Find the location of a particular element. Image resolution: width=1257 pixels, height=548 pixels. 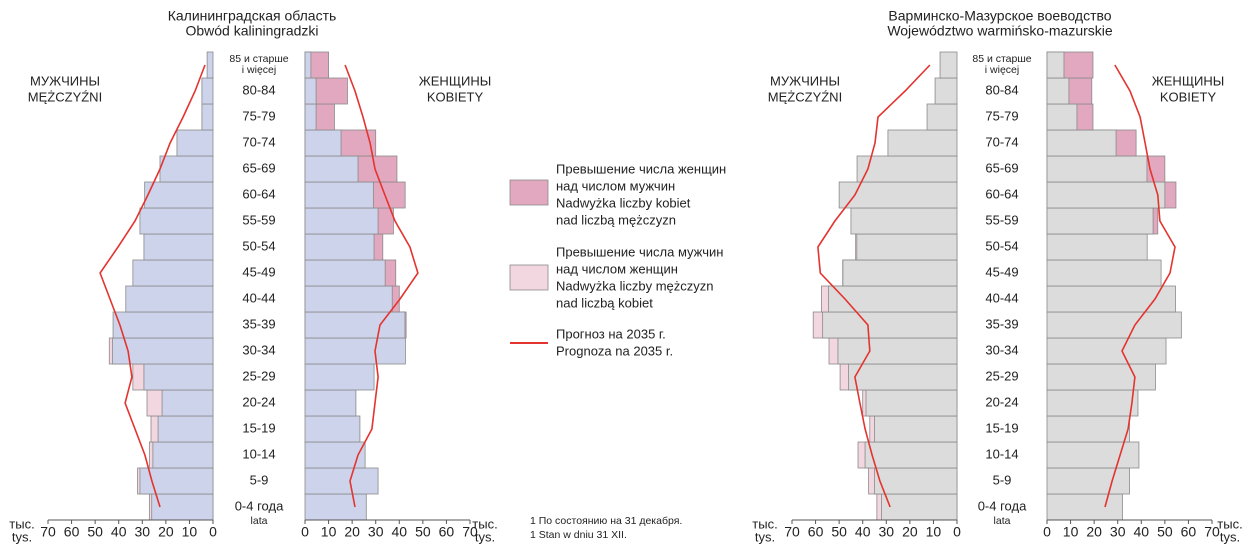

axis-unit: тыс. is located at coordinates (21, 523).